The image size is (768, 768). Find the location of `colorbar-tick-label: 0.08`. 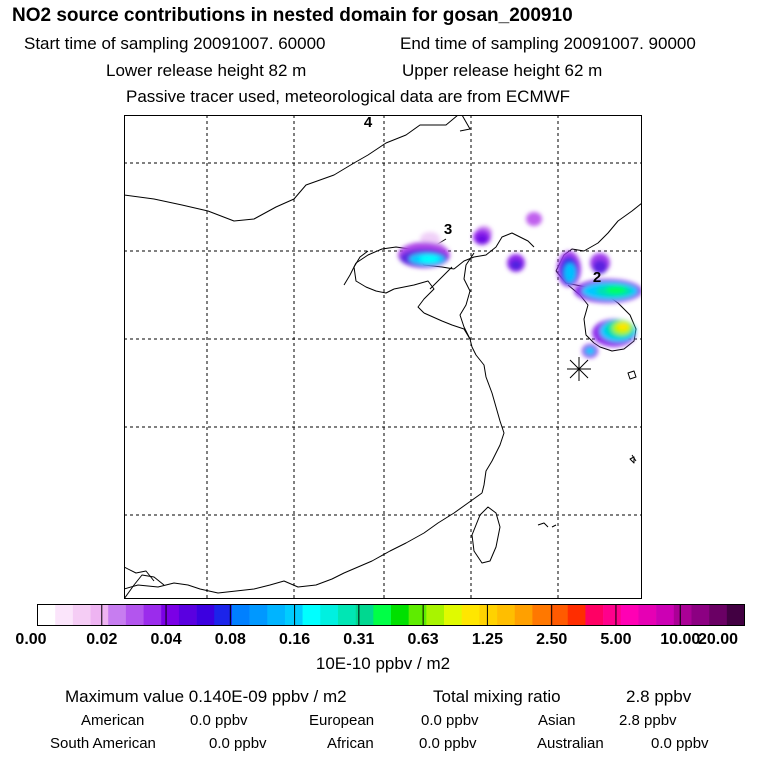

colorbar-tick-label: 0.08 is located at coordinates (230, 639).